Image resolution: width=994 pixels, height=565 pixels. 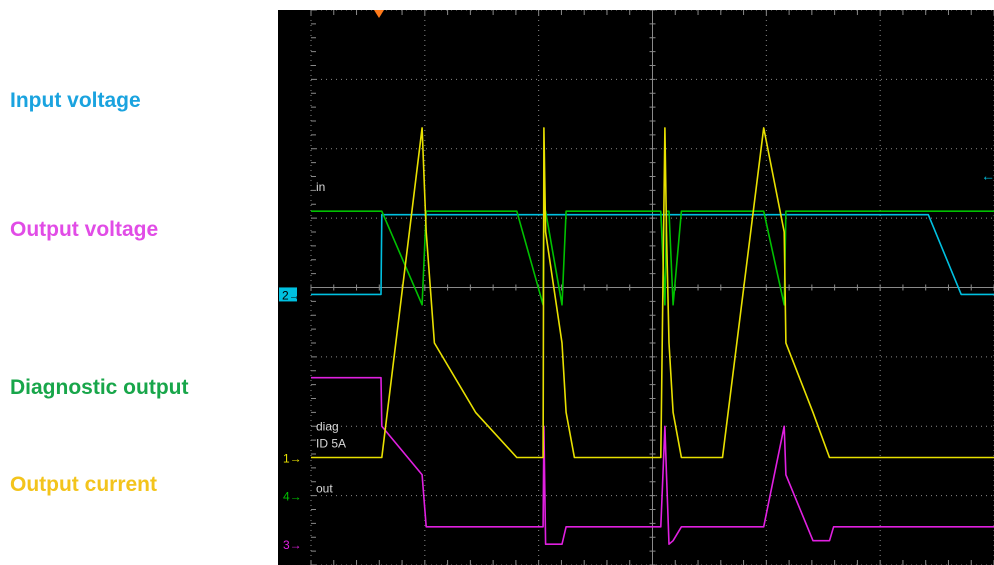 I want to click on label-output-voltage: Output voltage, so click(x=84, y=229).